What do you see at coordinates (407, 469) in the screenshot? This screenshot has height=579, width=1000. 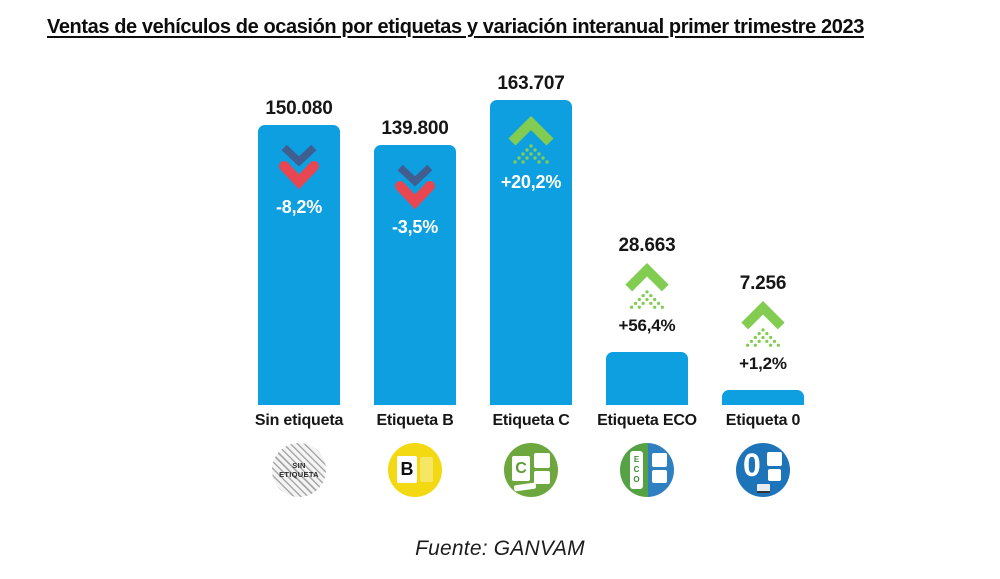 I see `badge-label: B` at bounding box center [407, 469].